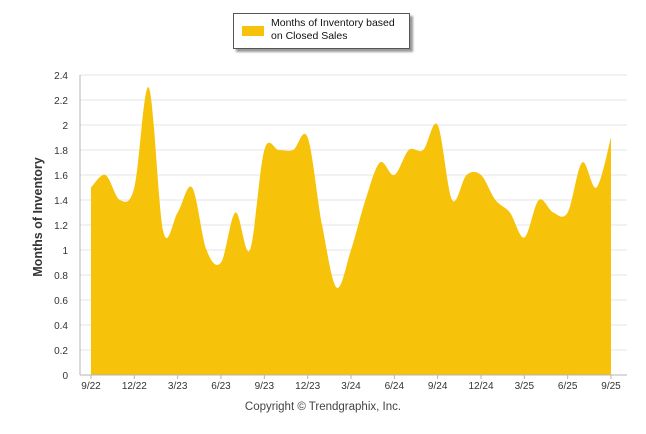  What do you see at coordinates (568, 386) in the screenshot?
I see `x-tick-label: 6/25` at bounding box center [568, 386].